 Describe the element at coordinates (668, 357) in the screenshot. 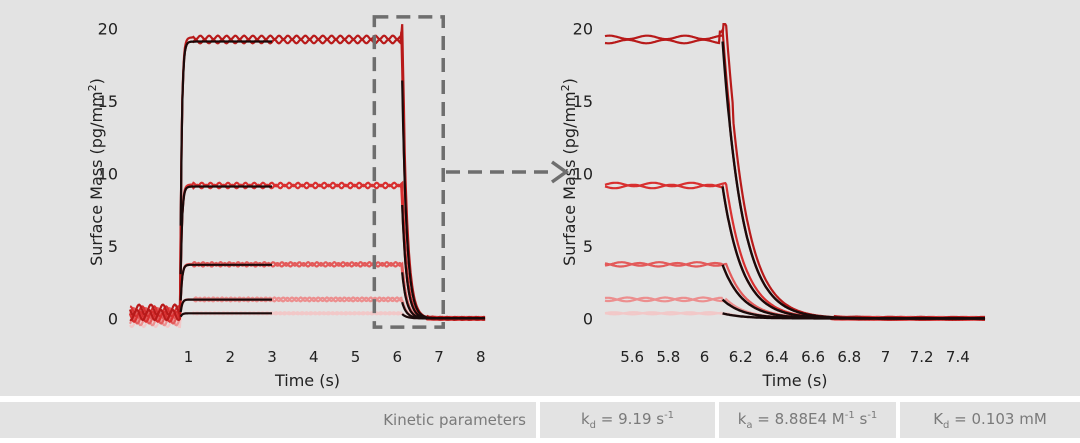

I see `x-tick-label: 5.8` at that location.